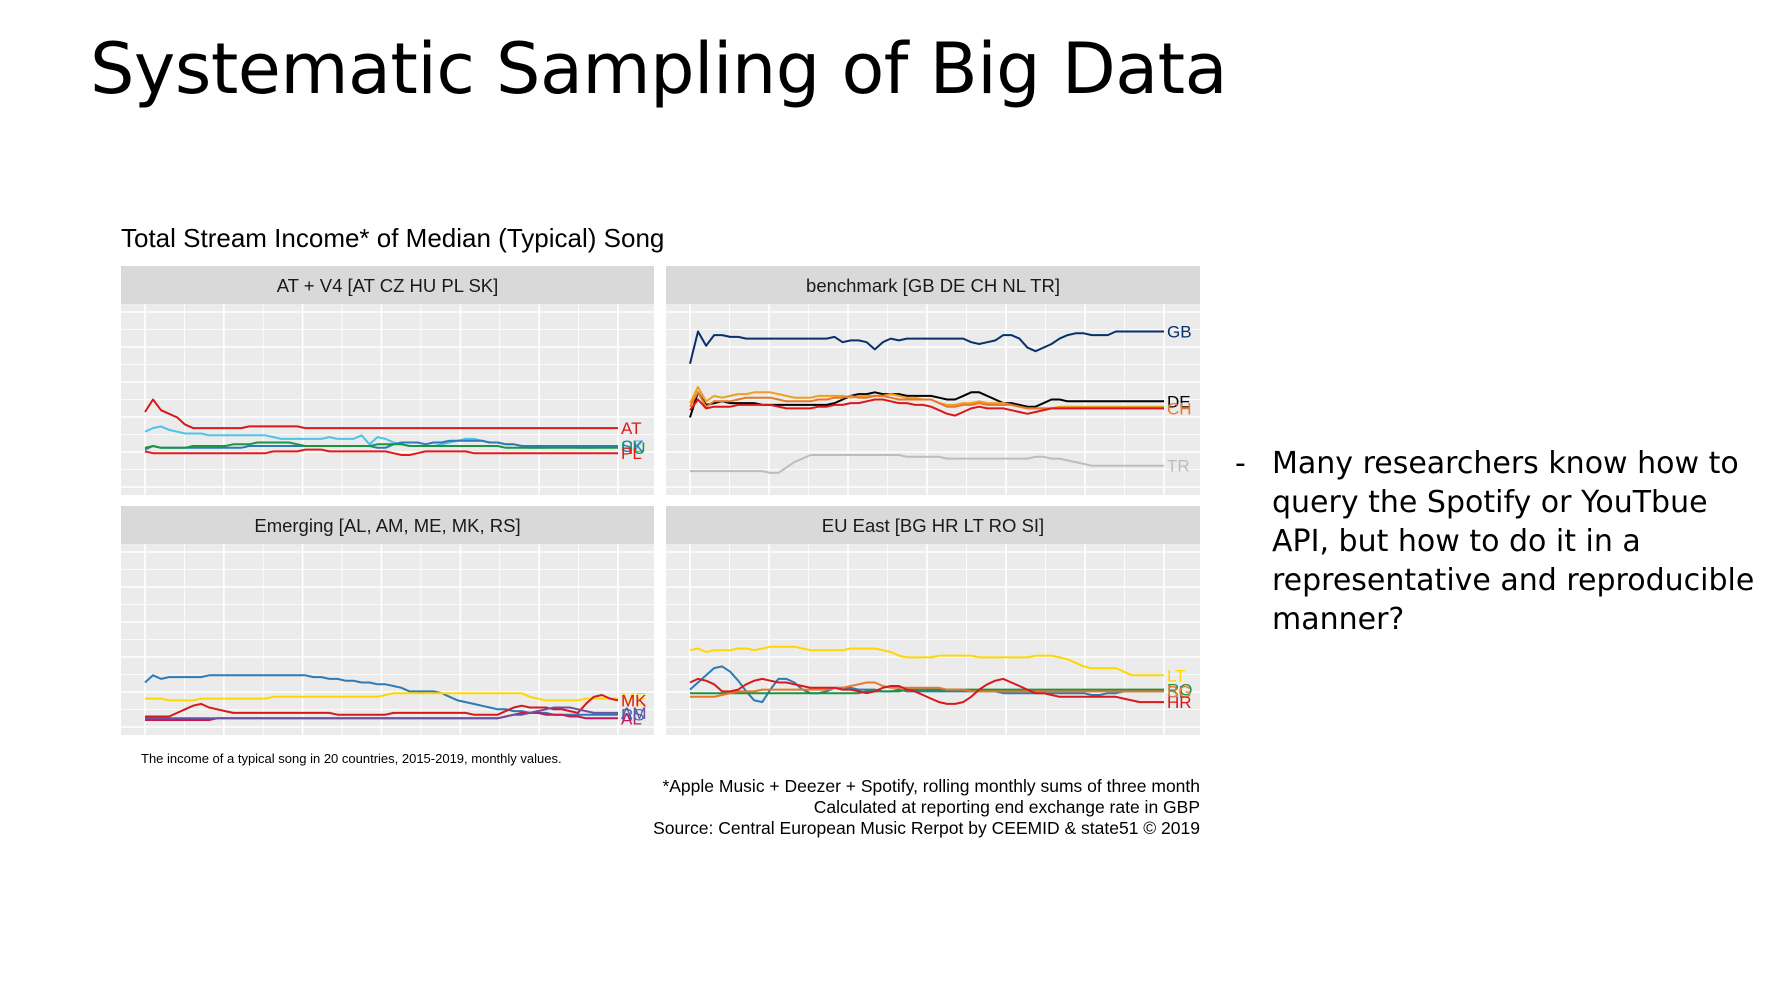 The image size is (1792, 1008). Describe the element at coordinates (1175, 691) in the screenshot. I see `series-label-si: SI` at that location.